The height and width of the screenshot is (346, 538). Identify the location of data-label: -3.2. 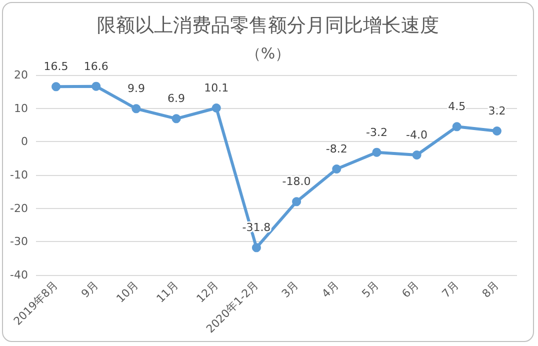
(377, 132).